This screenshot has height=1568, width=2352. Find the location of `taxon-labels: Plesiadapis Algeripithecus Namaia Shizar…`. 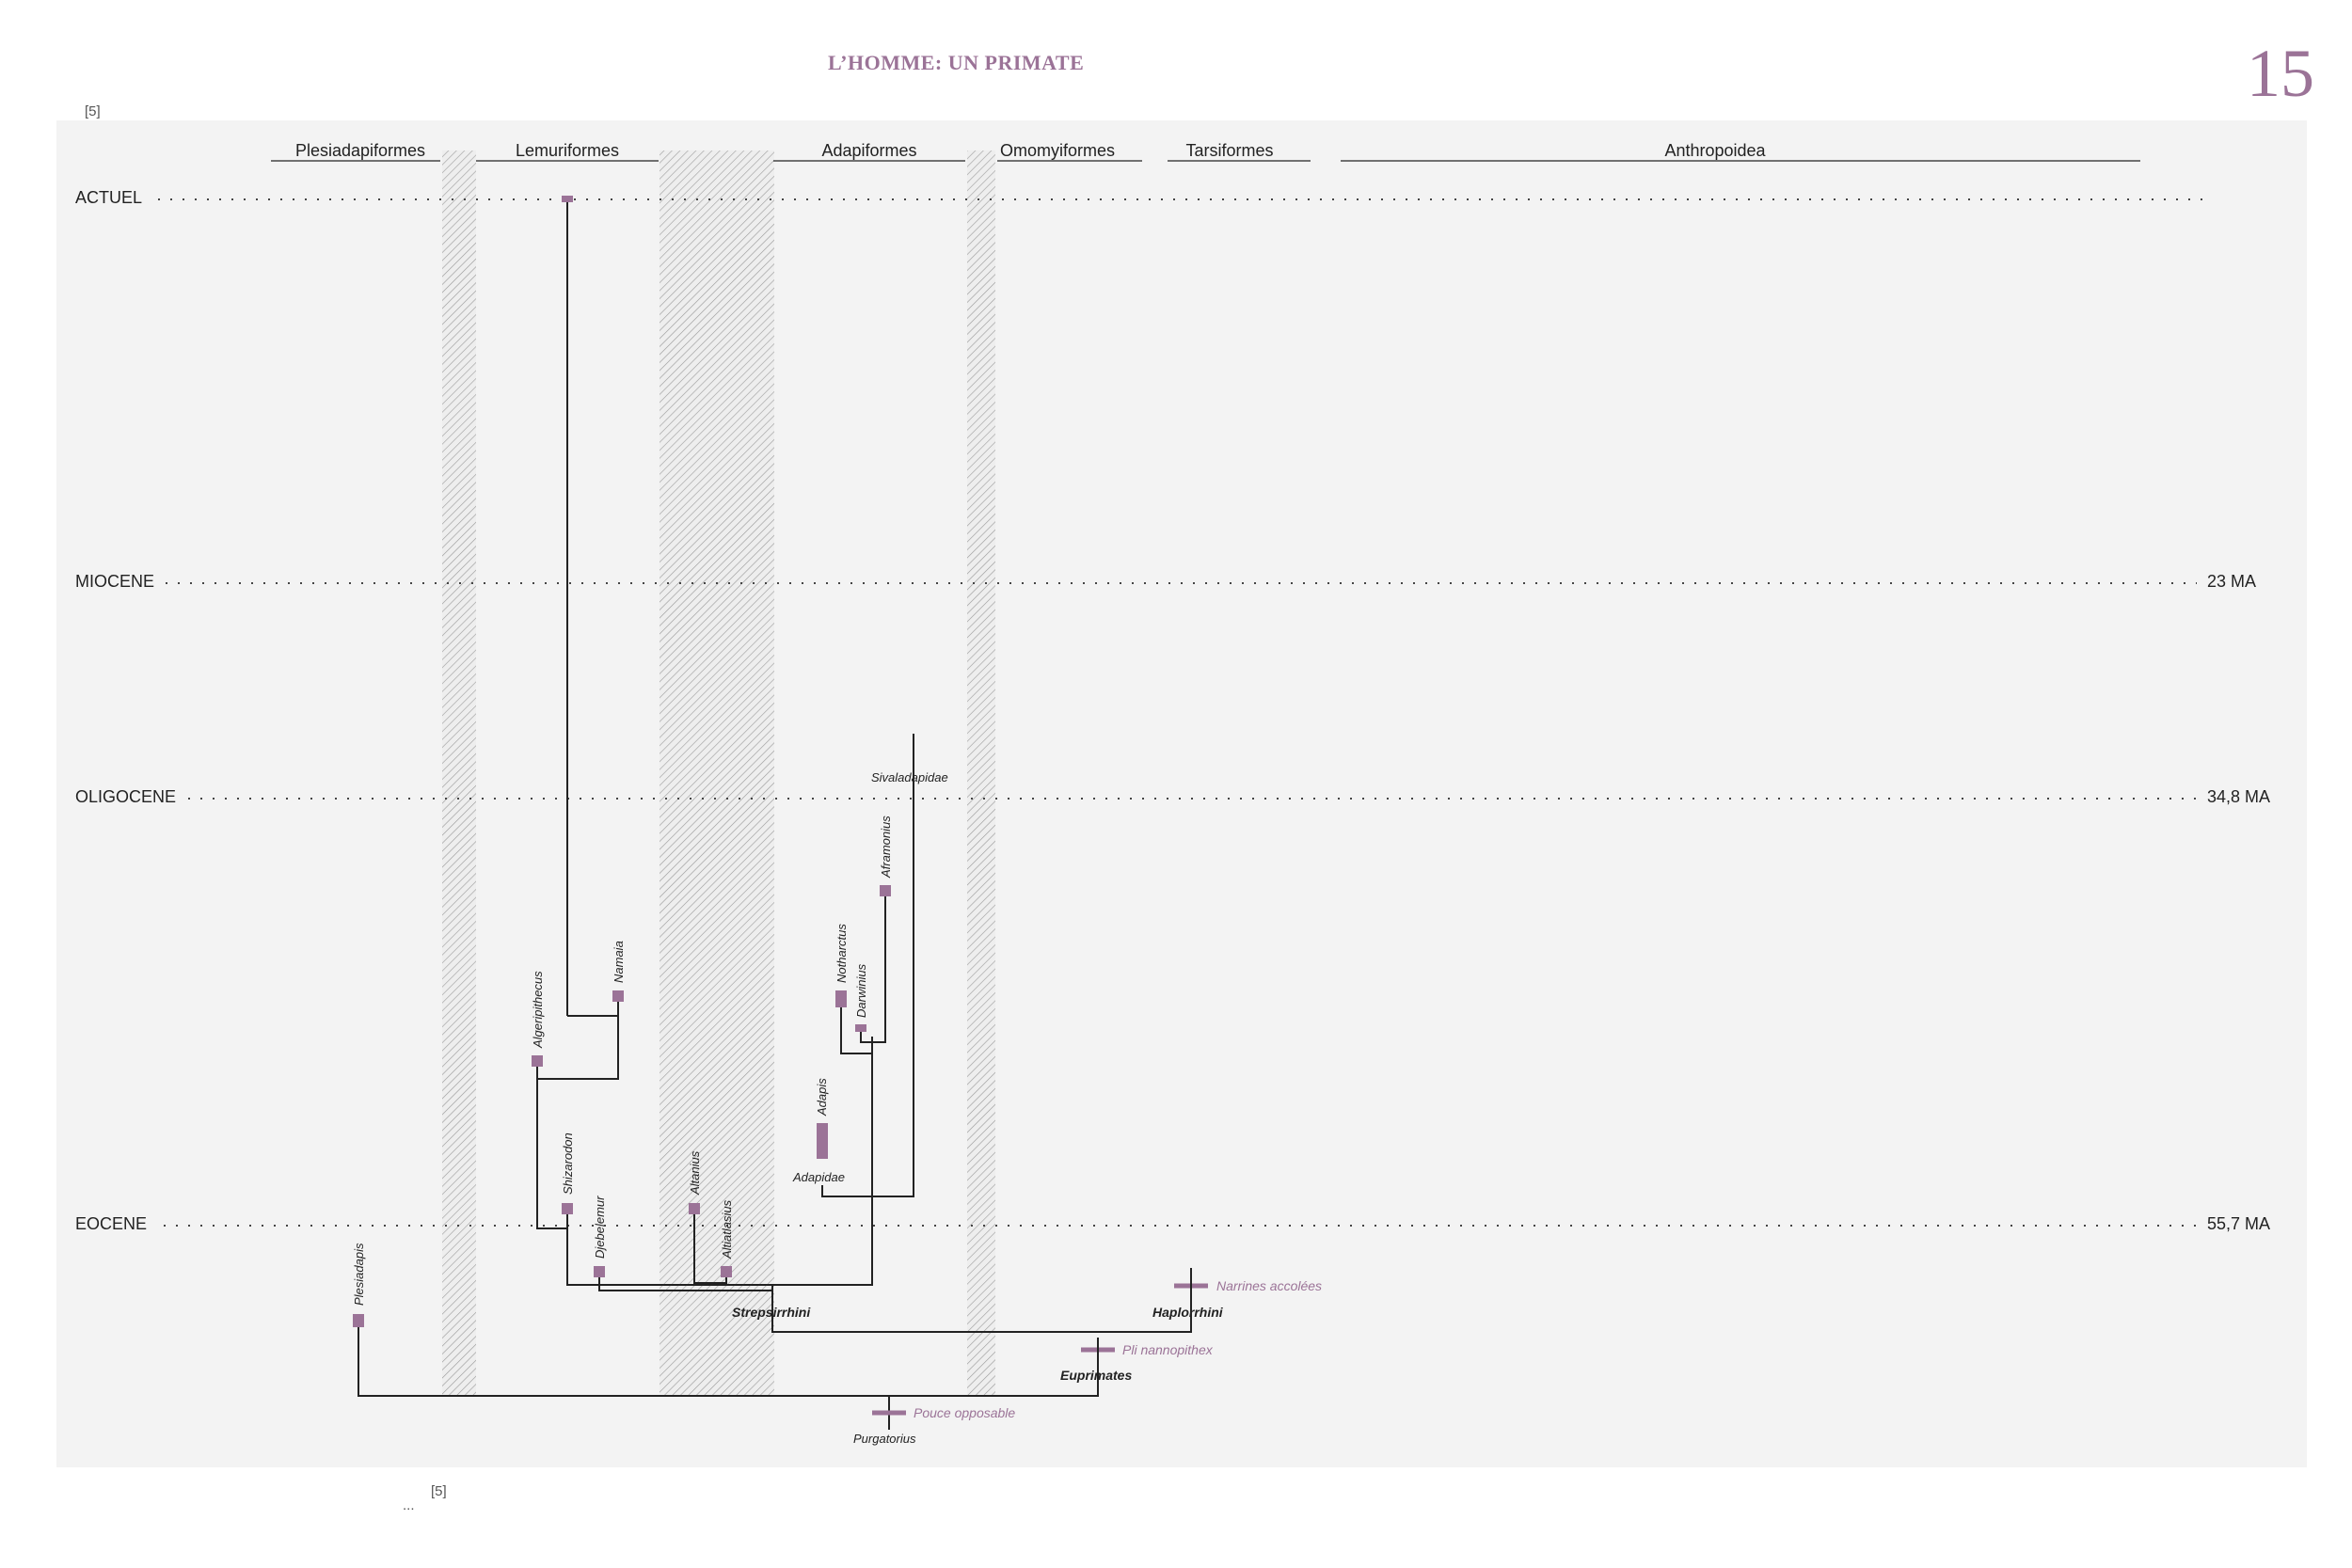

taxon-labels: Plesiadapis Algeripithecus Namaia Shizar… is located at coordinates (622, 1061).